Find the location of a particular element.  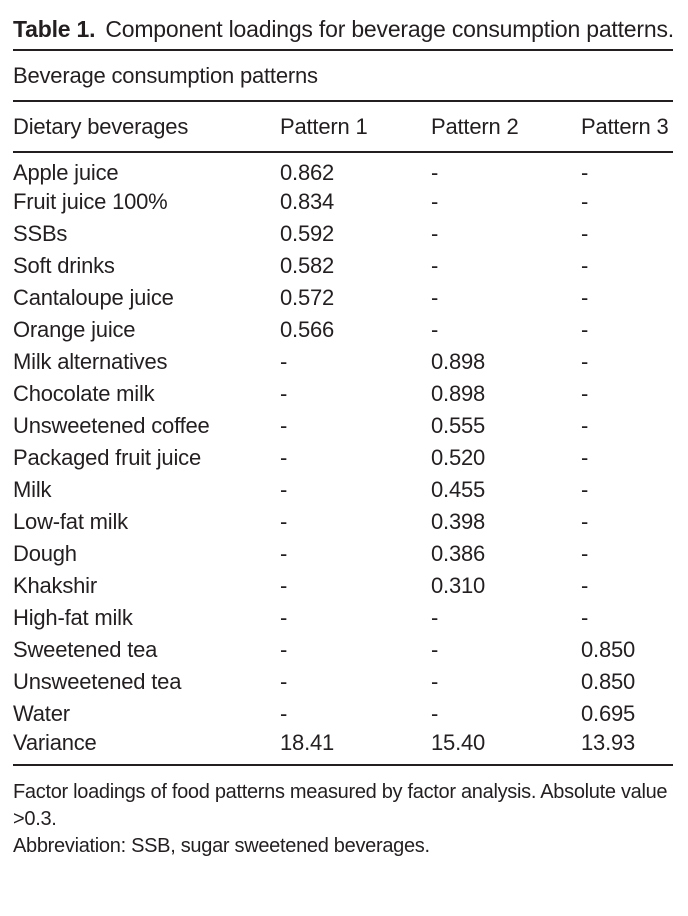

beverage-name-cell: Milk alternatives is located at coordinates (90, 361).